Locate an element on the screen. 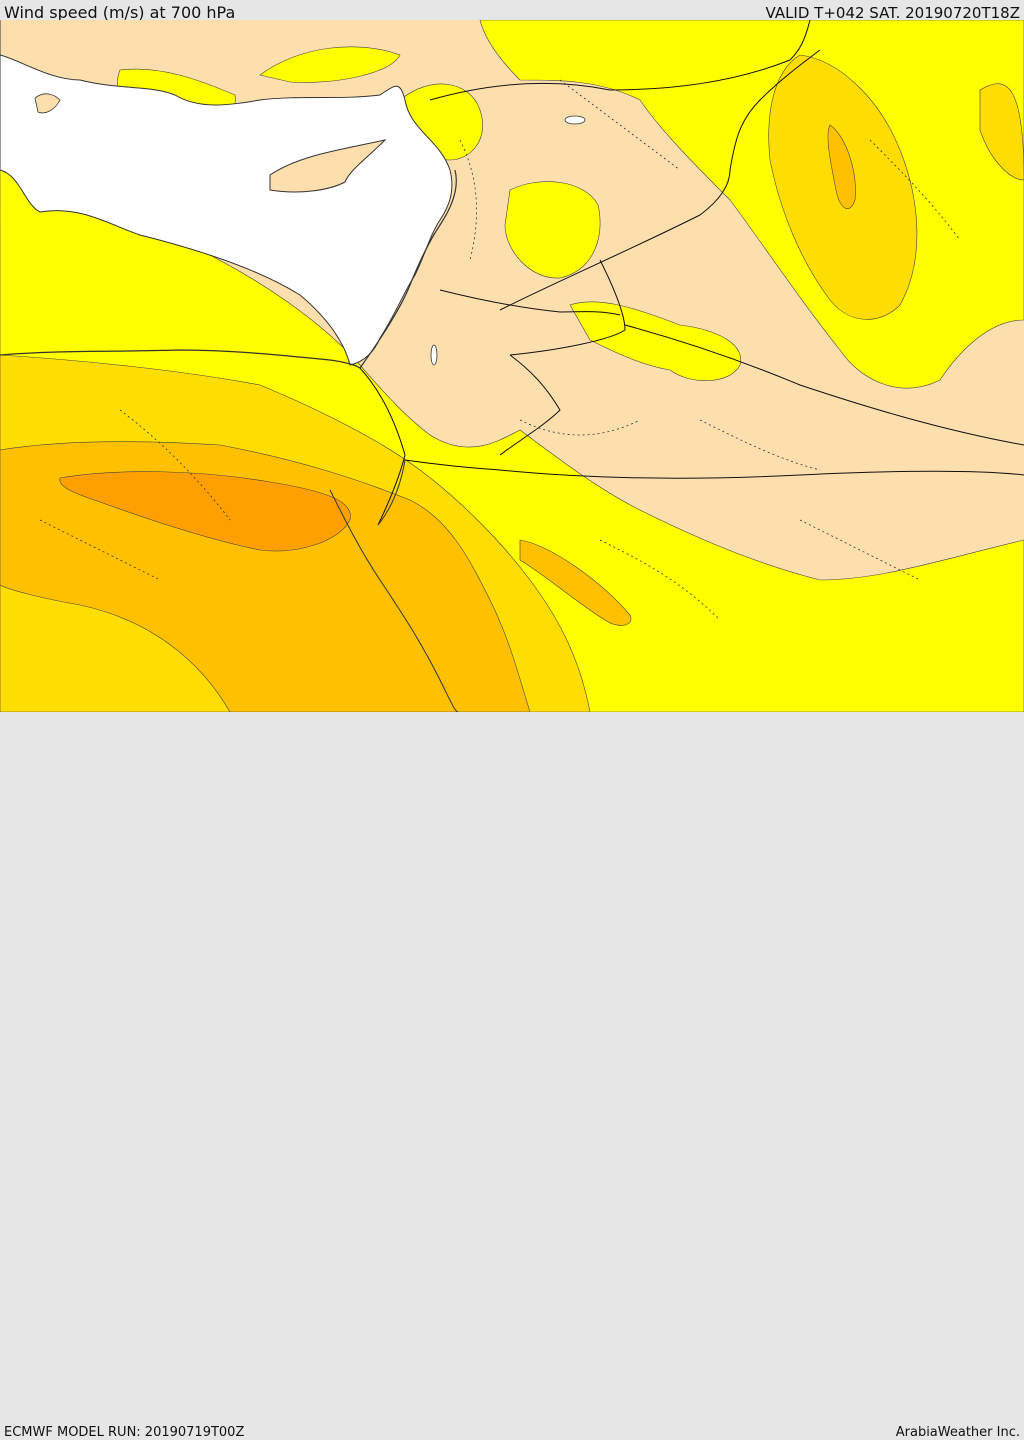 This screenshot has width=1024, height=1440. coastline is located at coordinates (228, 269).